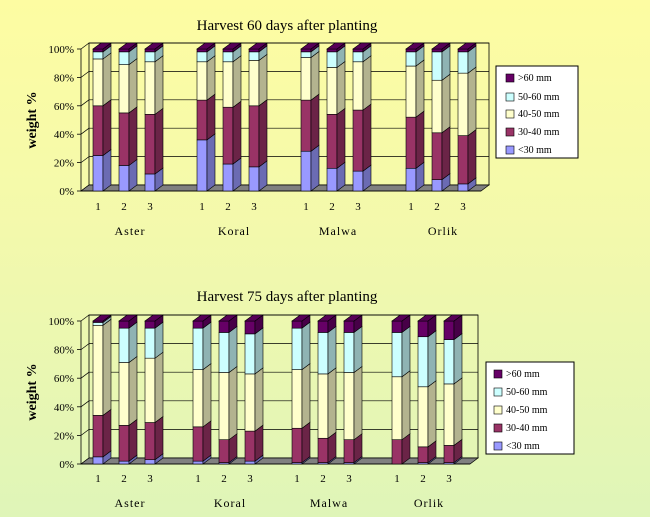 Image resolution: width=650 pixels, height=517 pixels. What do you see at coordinates (130, 231) in the screenshot?
I see `category-label: Aster` at bounding box center [130, 231].